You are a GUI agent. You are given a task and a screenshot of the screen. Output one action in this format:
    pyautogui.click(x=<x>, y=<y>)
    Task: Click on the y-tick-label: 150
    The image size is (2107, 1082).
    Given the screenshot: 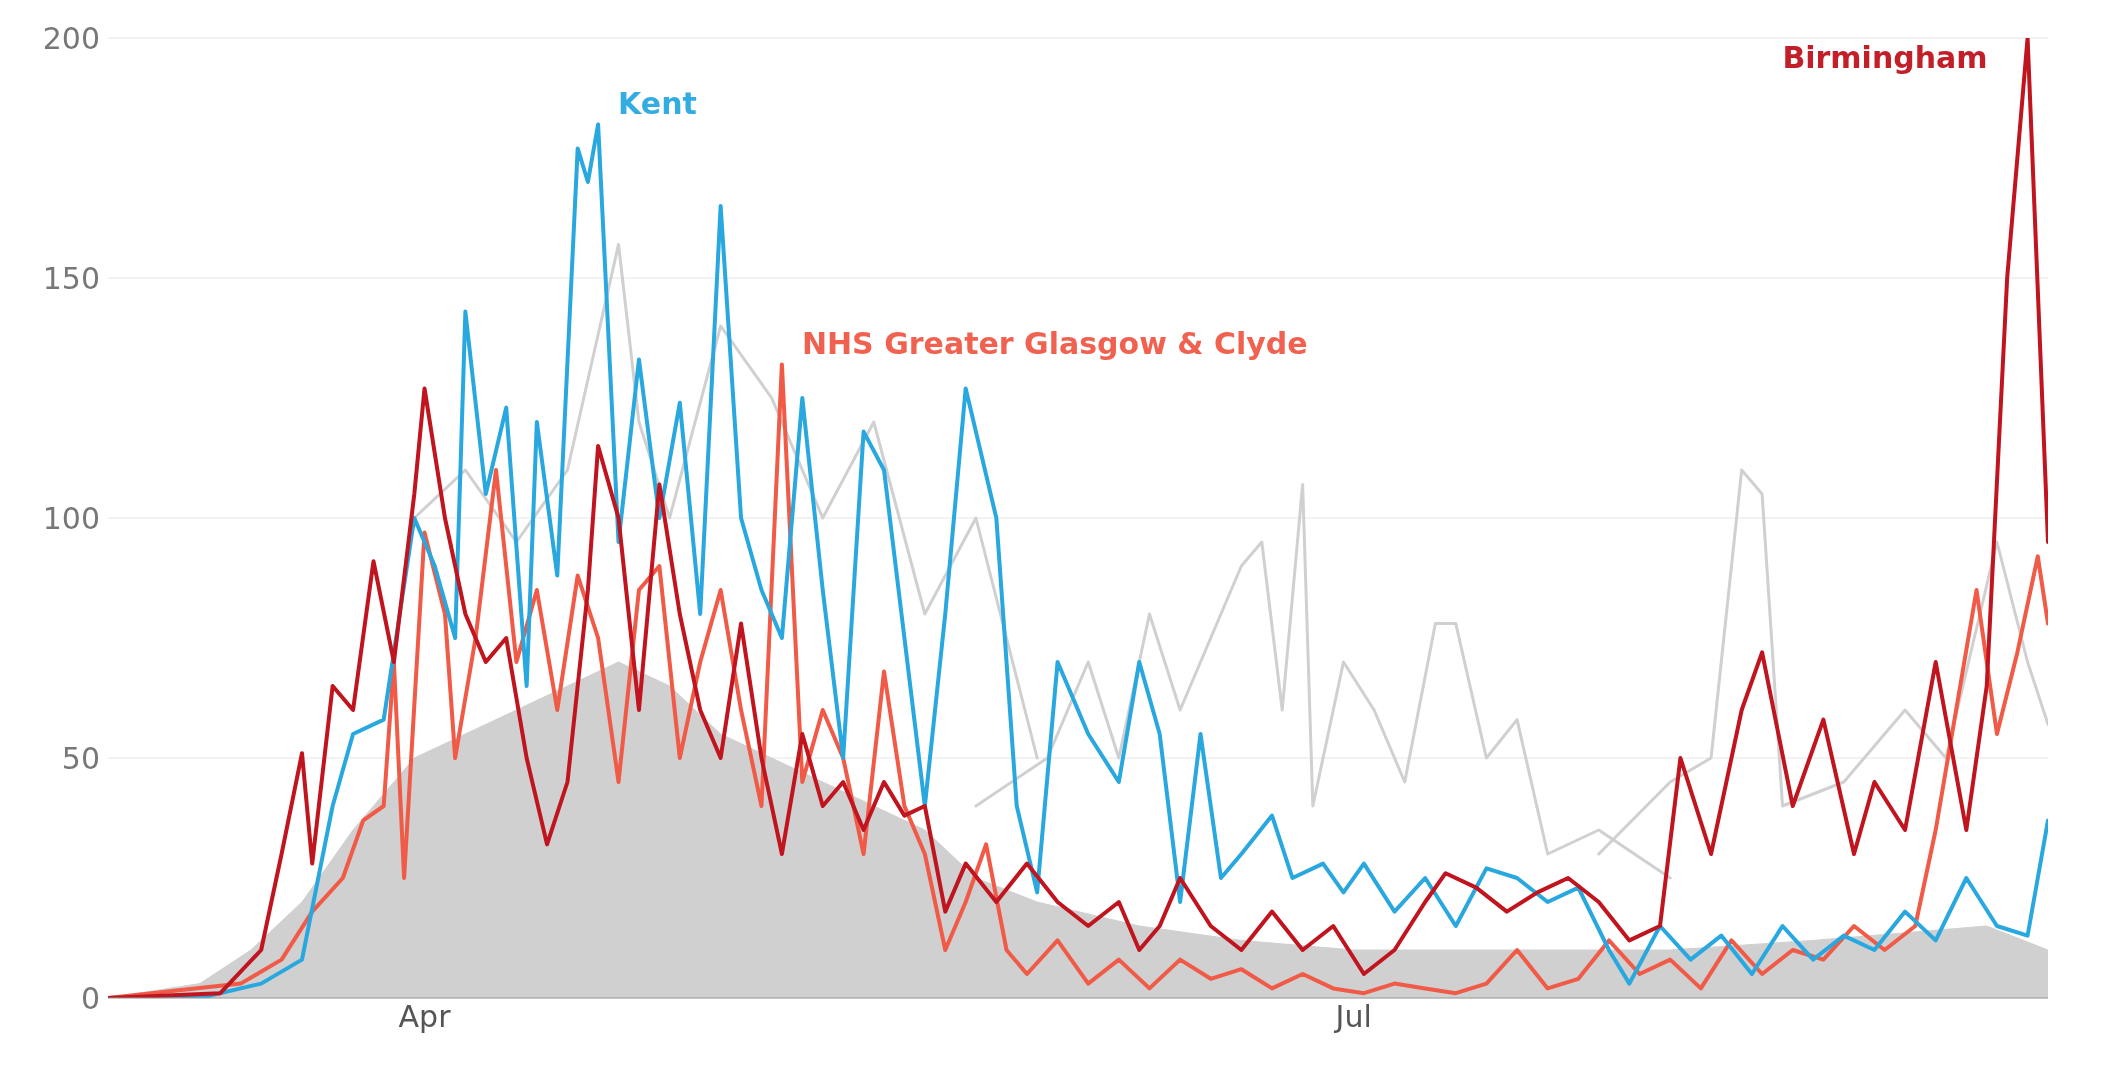 What is the action you would take?
    pyautogui.click(x=71, y=278)
    